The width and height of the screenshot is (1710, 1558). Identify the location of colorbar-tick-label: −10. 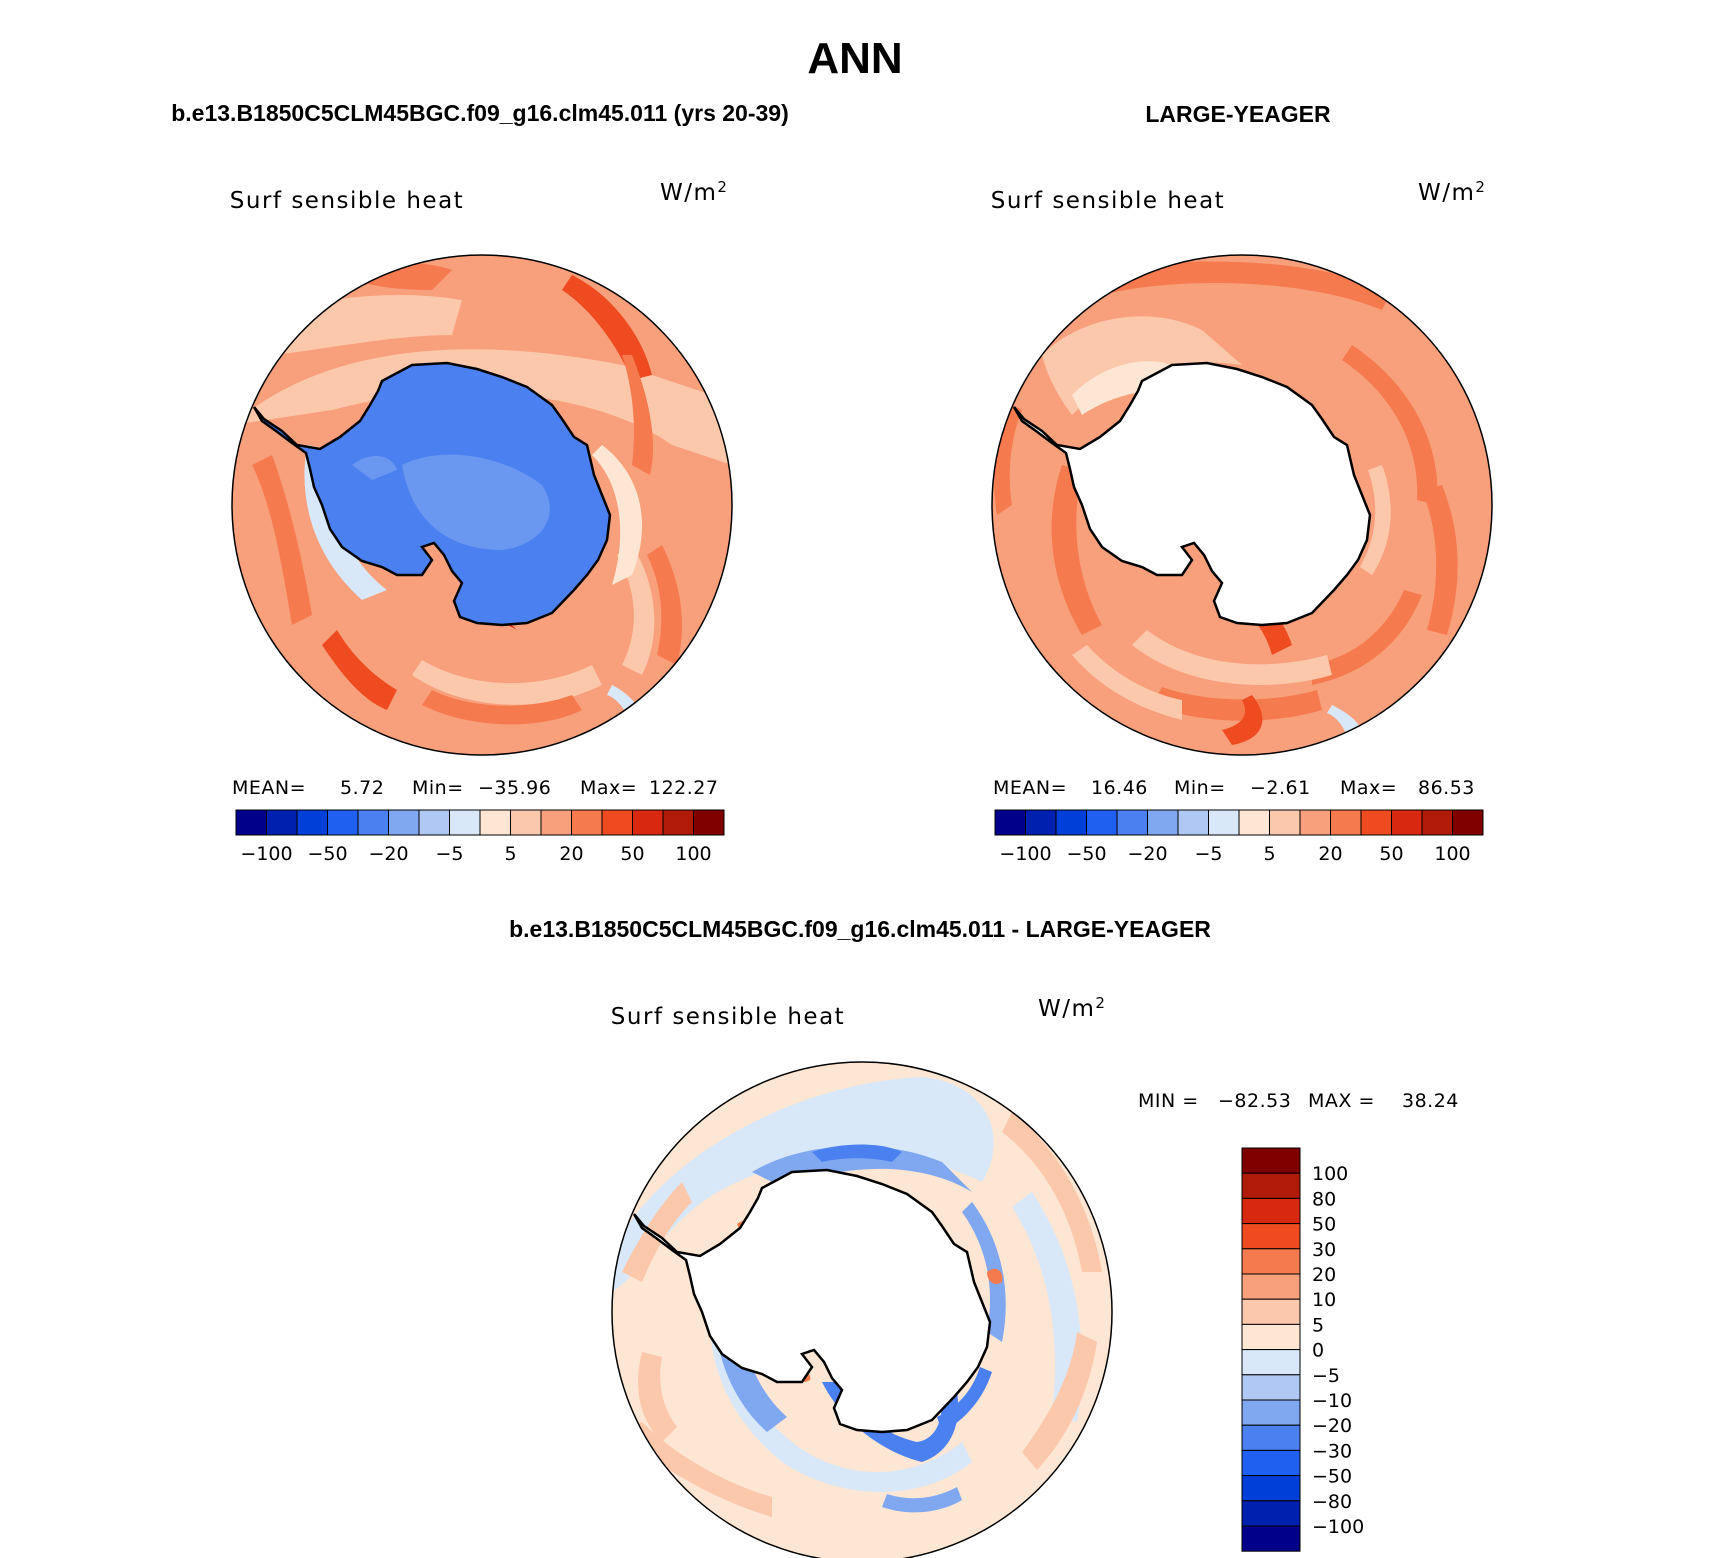
(1332, 1401).